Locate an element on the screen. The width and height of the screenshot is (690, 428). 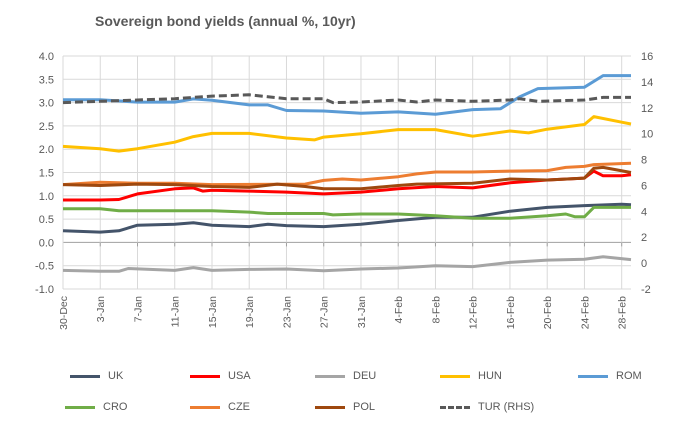
y2-tick-label: 16 is located at coordinates (647, 57).